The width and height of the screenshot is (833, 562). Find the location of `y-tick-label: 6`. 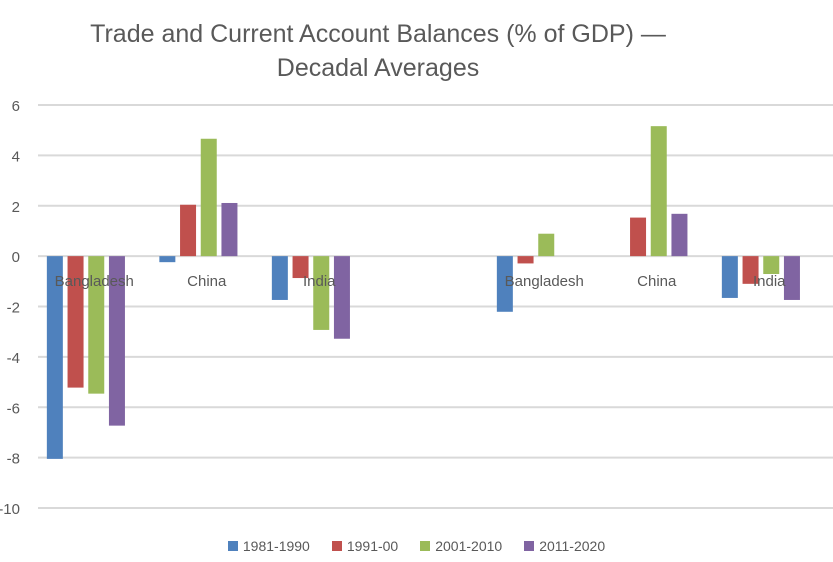

y-tick-label: 6 is located at coordinates (16, 106).